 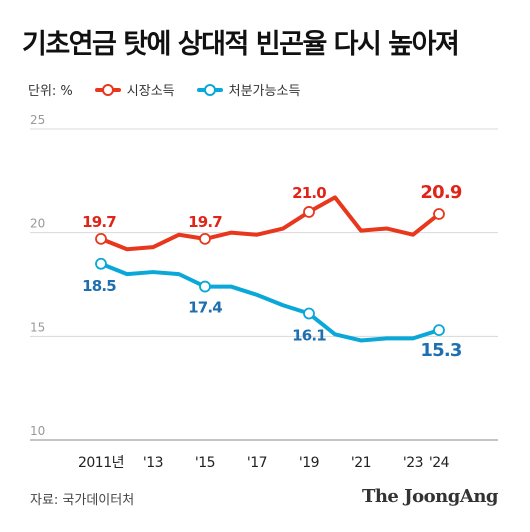 What do you see at coordinates (439, 214) in the screenshot?
I see `data-point-0-2024` at bounding box center [439, 214].